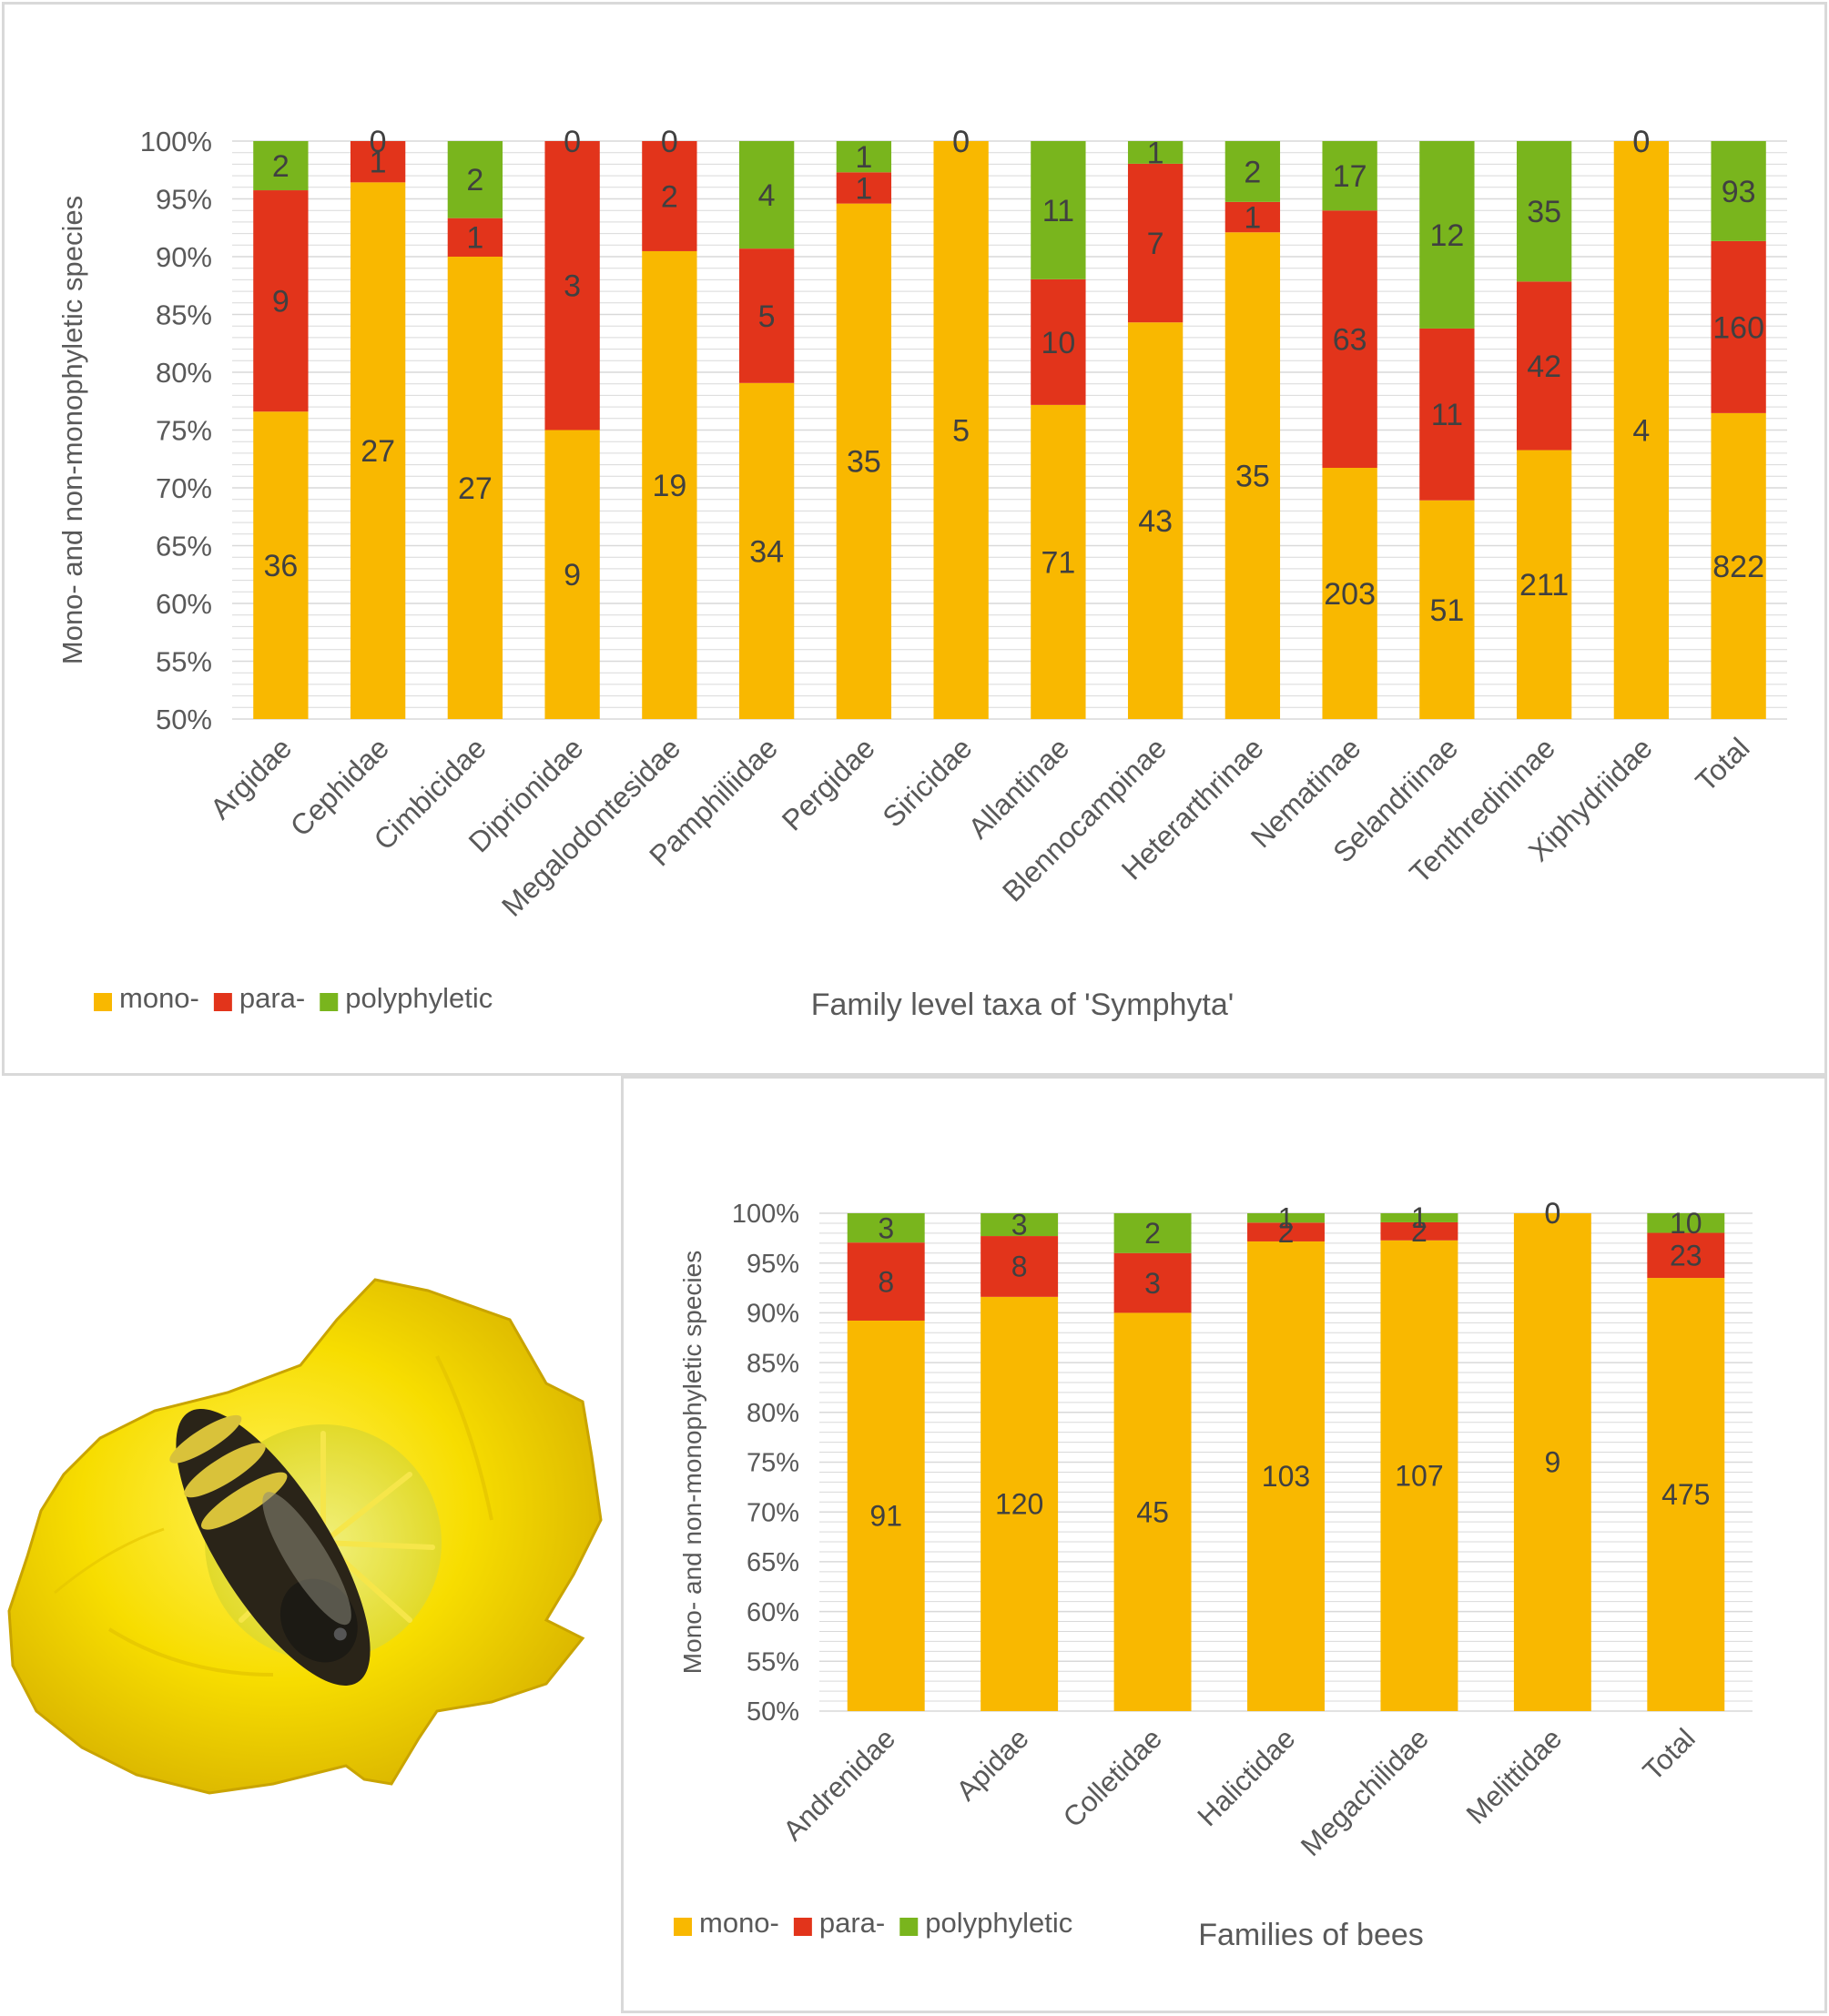 The image size is (1829, 2016). I want to click on data-label: 475, so click(1686, 1494).